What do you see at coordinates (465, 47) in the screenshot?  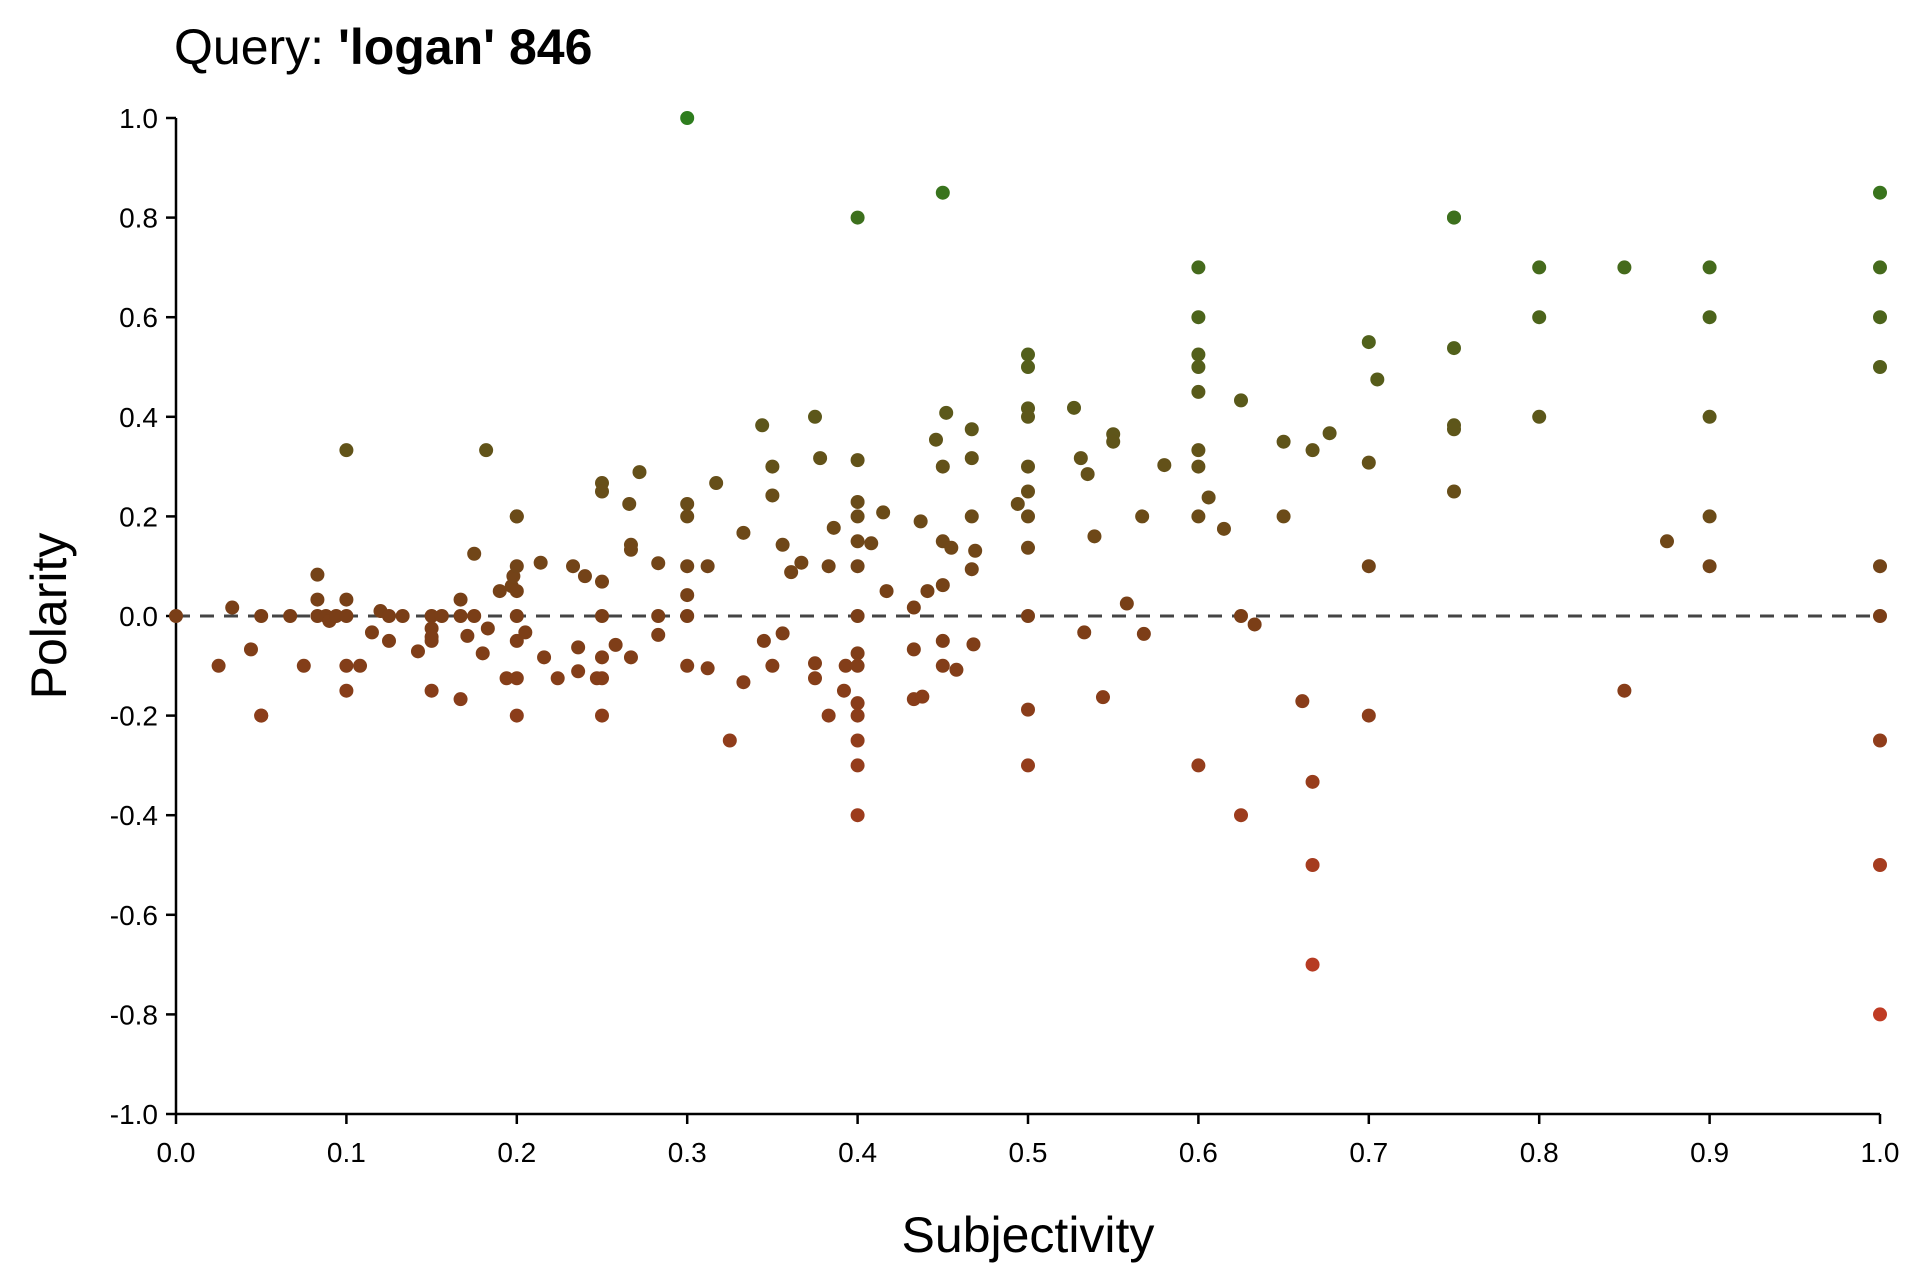 I see `chart-title-query: 'logan' 846` at bounding box center [465, 47].